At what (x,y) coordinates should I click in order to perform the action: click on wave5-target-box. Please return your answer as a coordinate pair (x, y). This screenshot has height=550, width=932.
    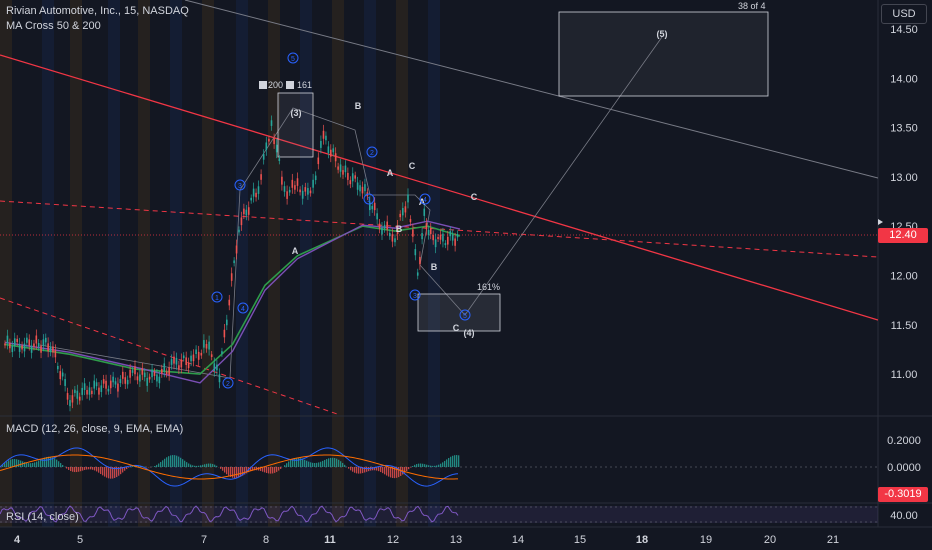
    Looking at the image, I should click on (663, 54).